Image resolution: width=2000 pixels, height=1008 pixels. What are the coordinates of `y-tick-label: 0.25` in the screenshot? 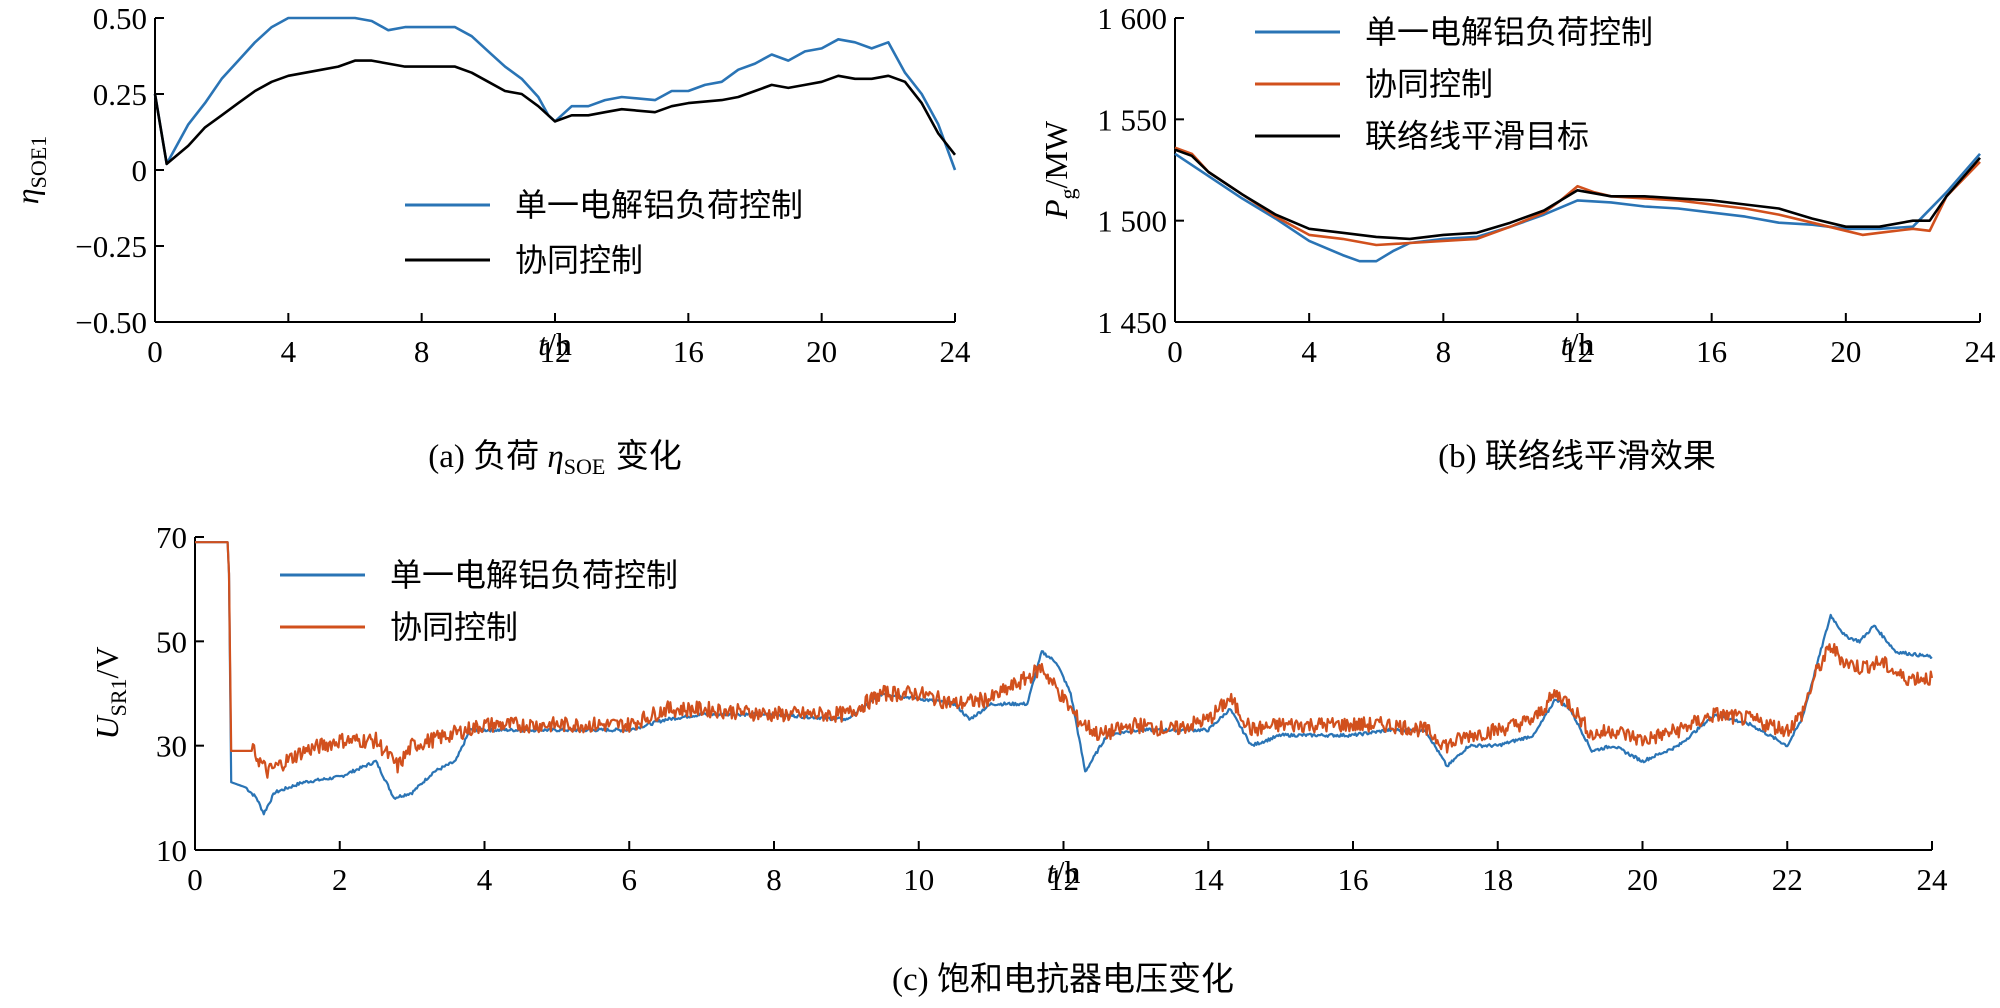 It's located at (120, 94).